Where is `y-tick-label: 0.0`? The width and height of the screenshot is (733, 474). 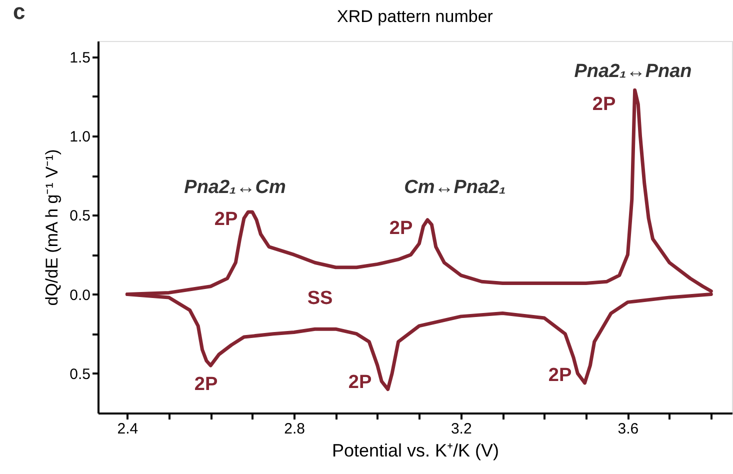 y-tick-label: 0.0 is located at coordinates (80, 295).